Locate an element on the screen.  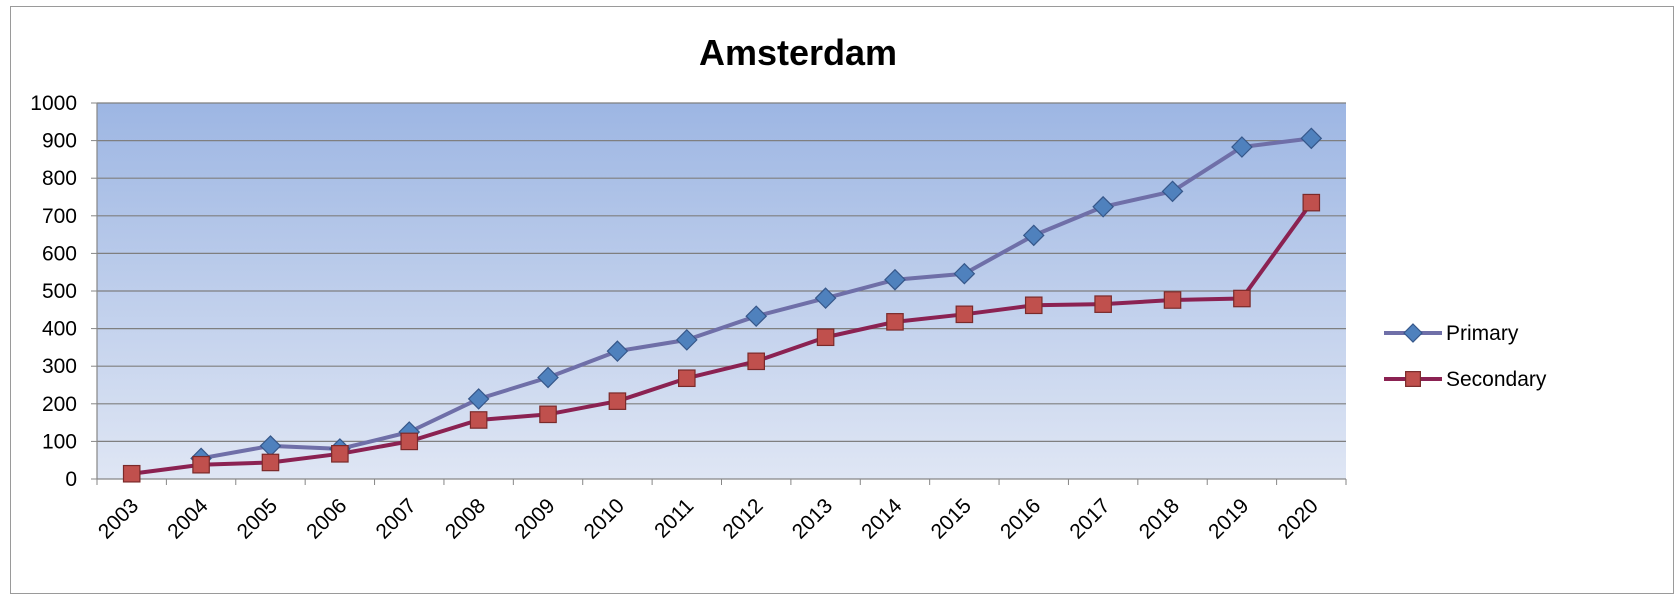
legend-label: Secondary is located at coordinates (1496, 379).